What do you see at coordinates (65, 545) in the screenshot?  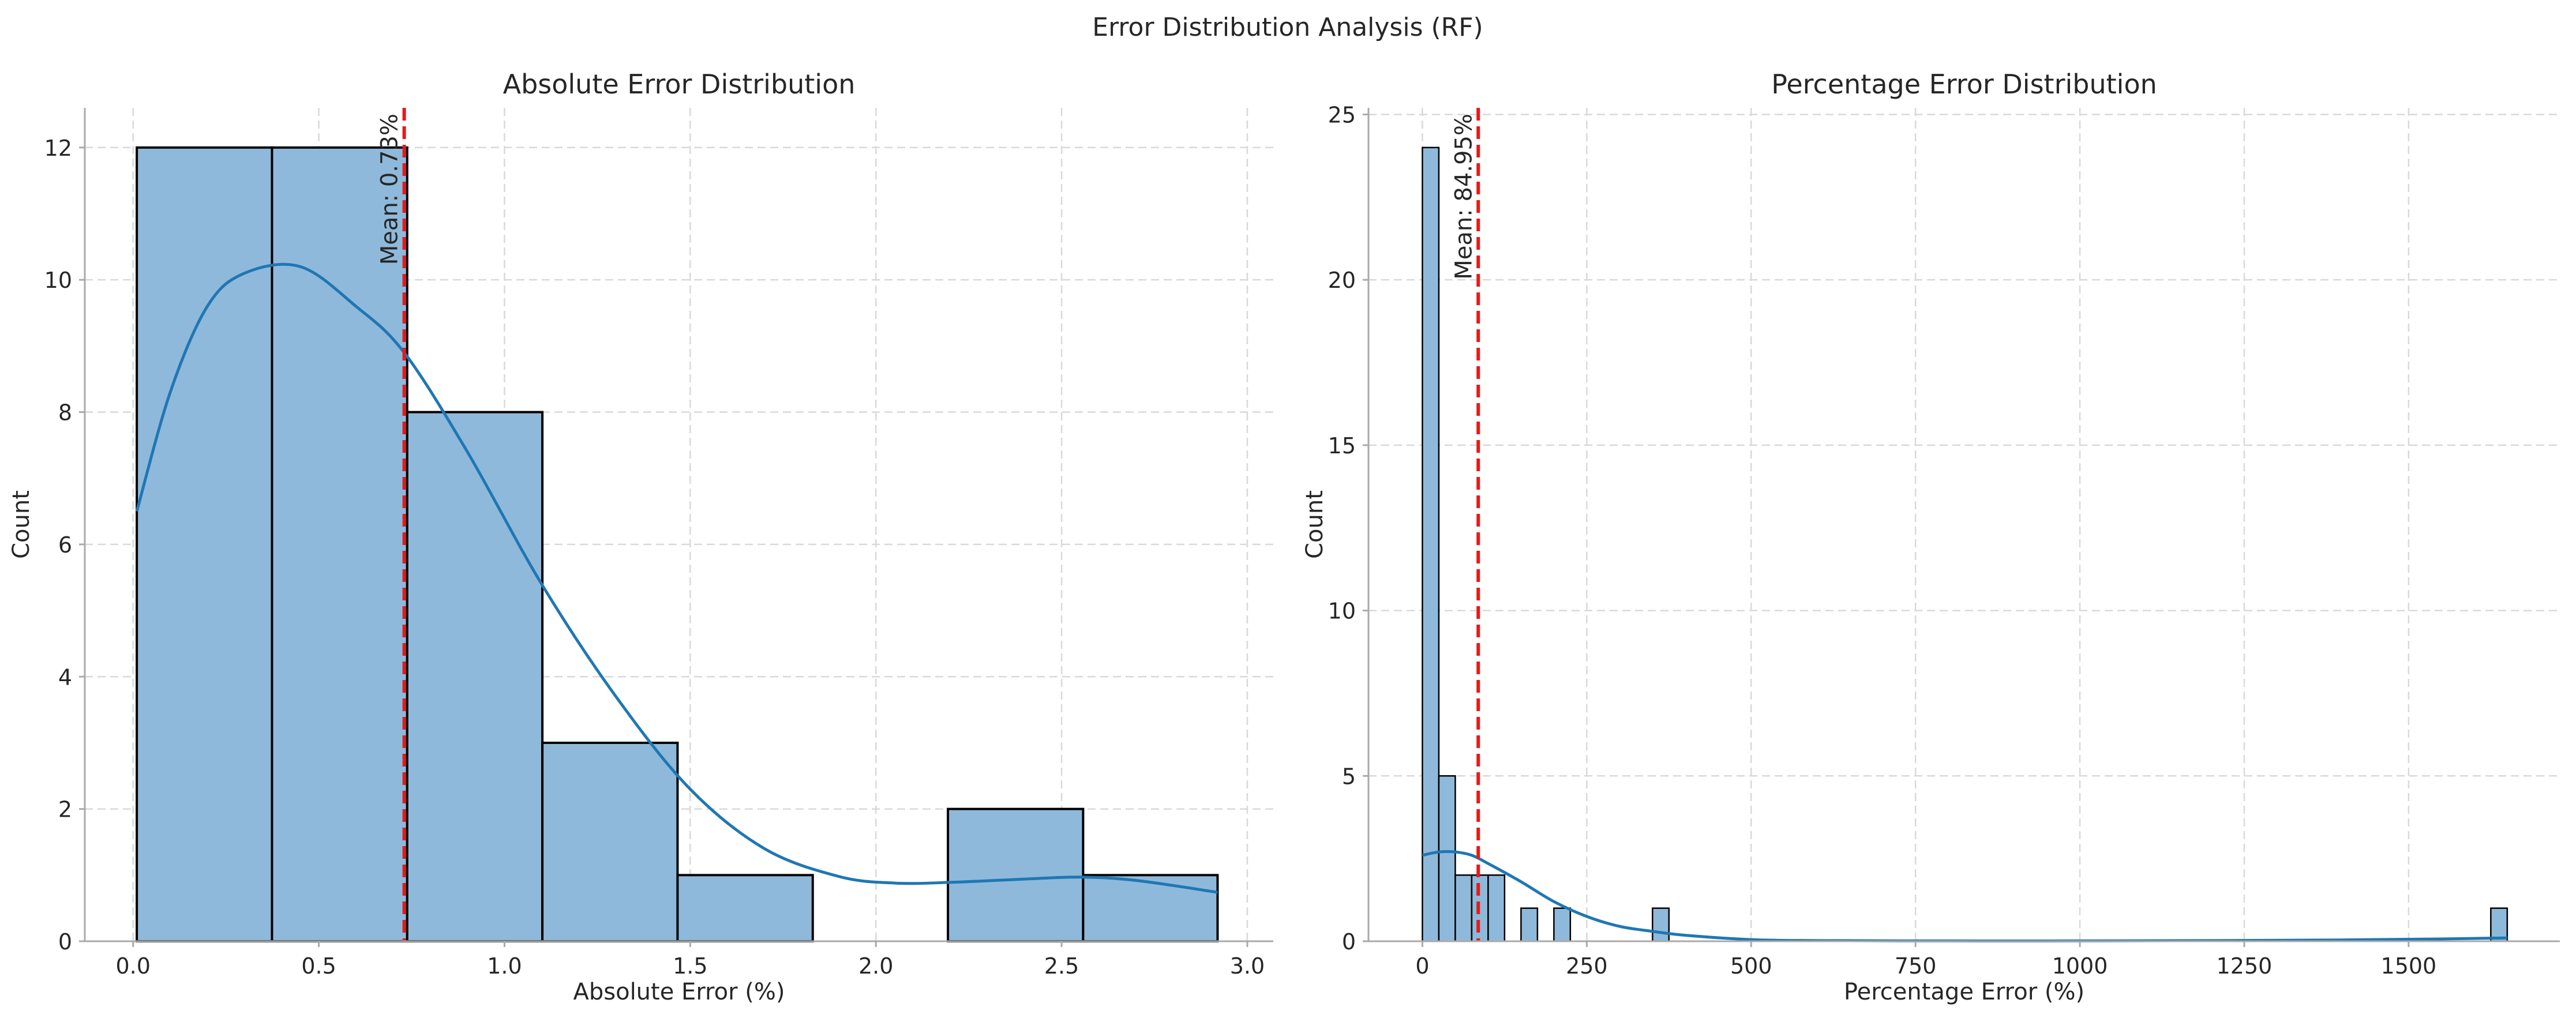 I see `abs-y-tick-label: 6` at bounding box center [65, 545].